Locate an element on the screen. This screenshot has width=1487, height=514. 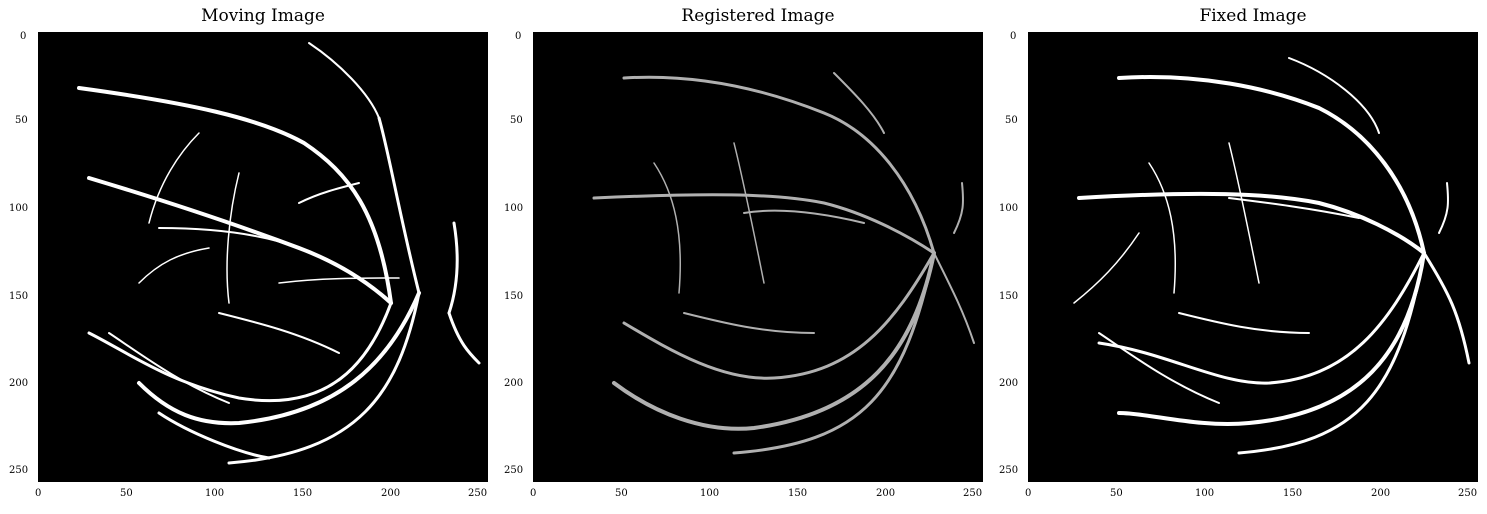
panel-title: Fixed Image is located at coordinates (1253, 16).